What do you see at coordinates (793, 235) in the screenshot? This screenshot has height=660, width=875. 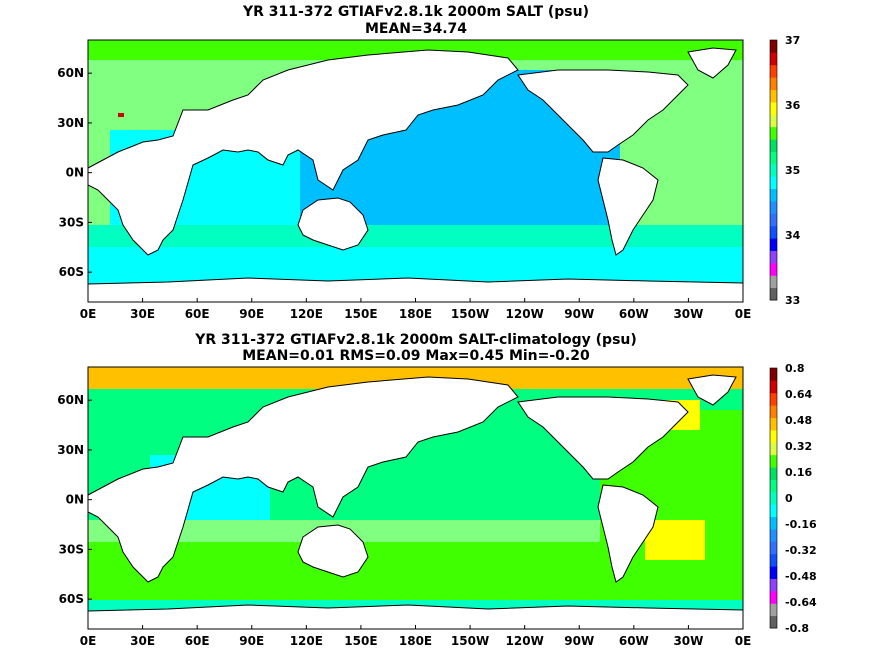 I see `colorbar-tick-label: 34` at bounding box center [793, 235].